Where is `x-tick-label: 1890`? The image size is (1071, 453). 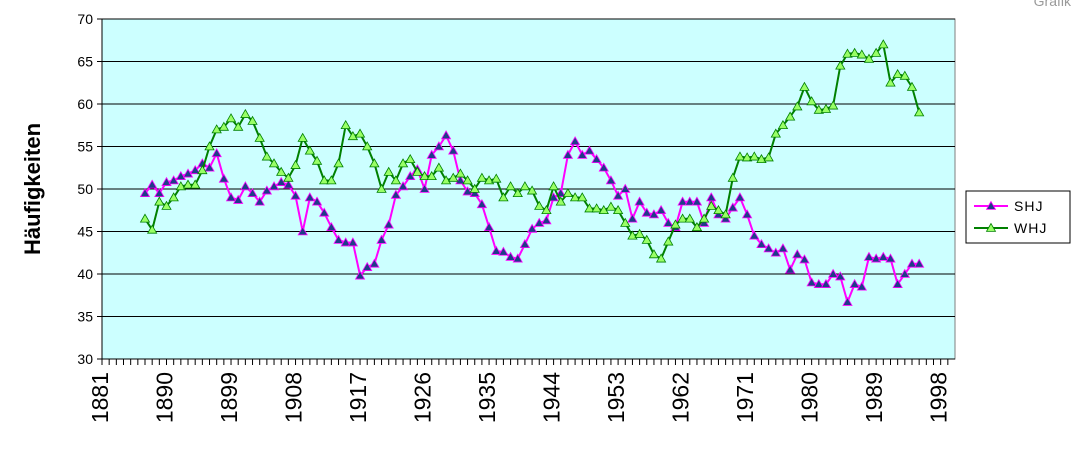 x-tick-label: 1890 is located at coordinates (165, 397).